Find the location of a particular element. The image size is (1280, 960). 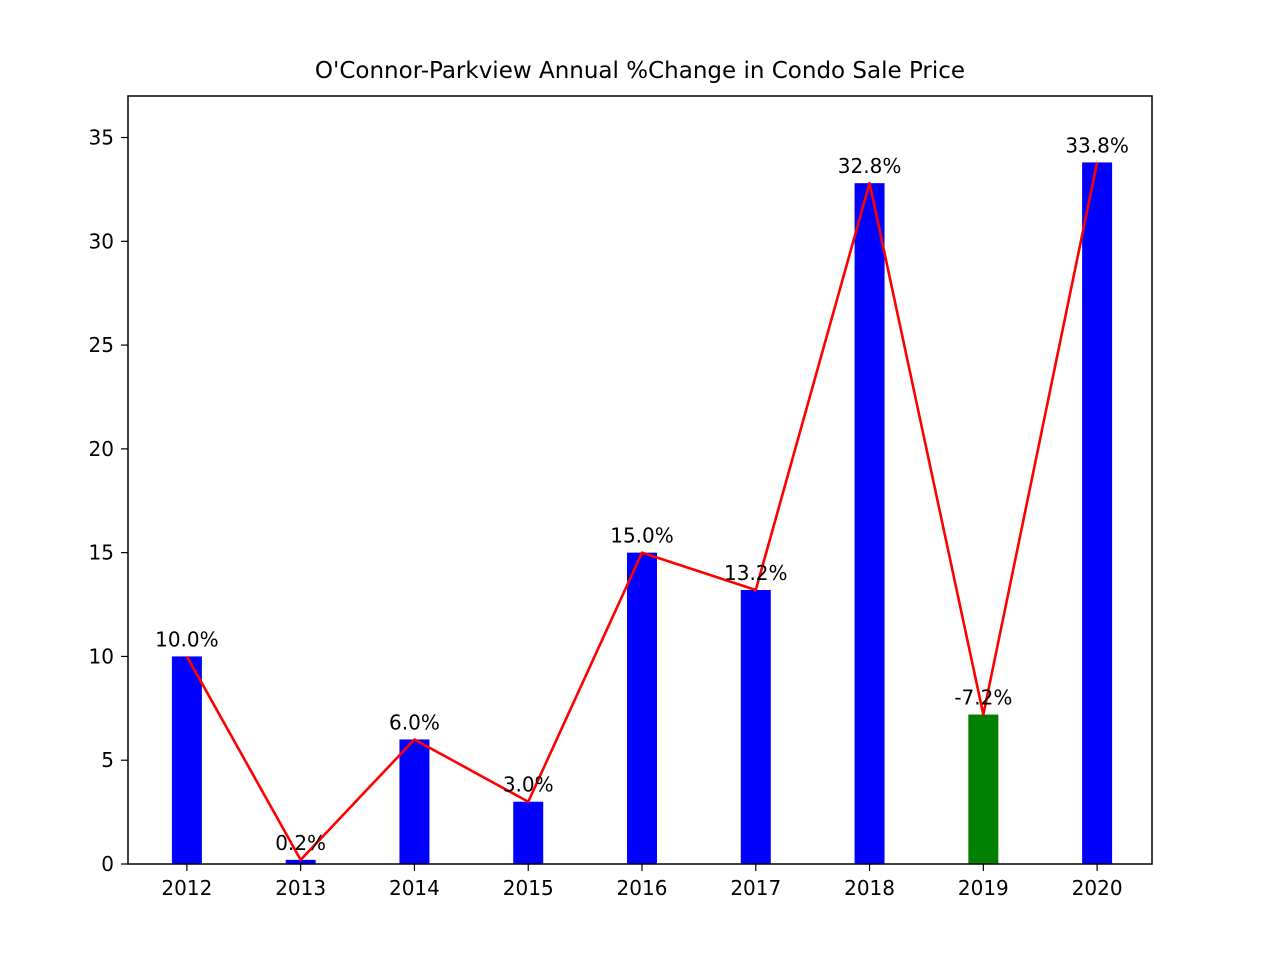

x-tick-label-2014: 2014 is located at coordinates (414, 888).